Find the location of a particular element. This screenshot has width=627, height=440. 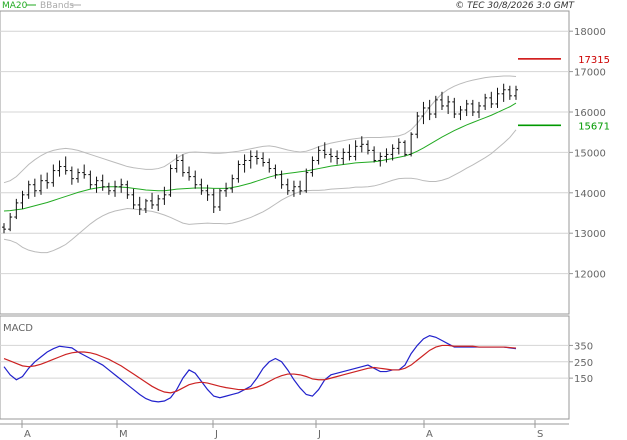

price-y-axis: 12000 13000 14000 15000 16000 17000 18000 is located at coordinates (587, 154).